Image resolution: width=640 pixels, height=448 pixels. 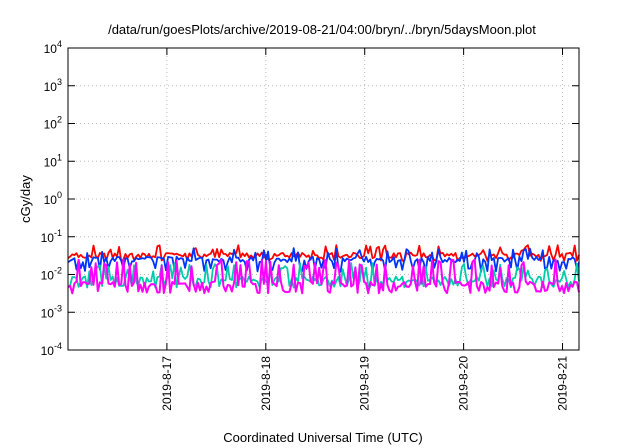 What do you see at coordinates (51, 311) in the screenshot?
I see `y-tick-label: 10⁻³` at bounding box center [51, 311].